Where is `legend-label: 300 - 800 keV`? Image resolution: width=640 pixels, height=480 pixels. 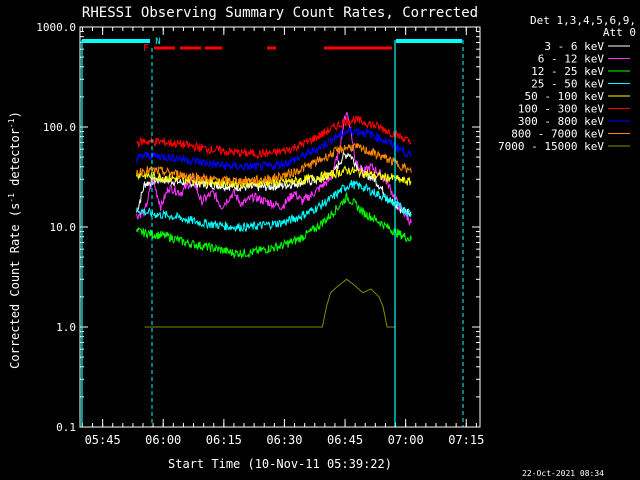 legend-label: 300 - 800 keV is located at coordinates (561, 121).